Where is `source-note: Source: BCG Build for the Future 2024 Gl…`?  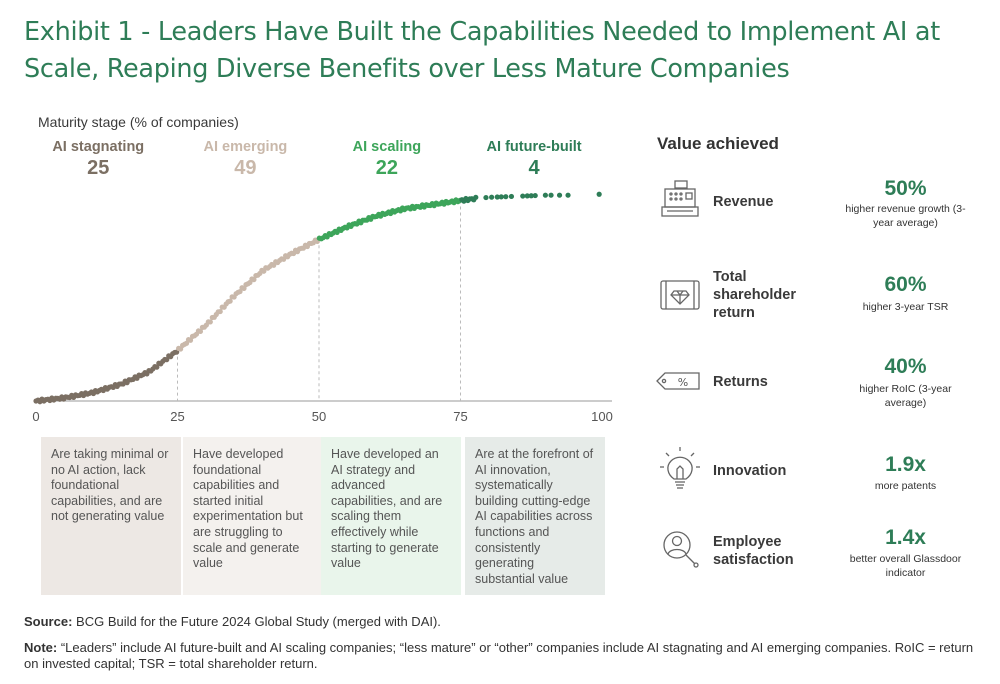 source-note: Source: BCG Build for the Future 2024 Gl… is located at coordinates (232, 621).